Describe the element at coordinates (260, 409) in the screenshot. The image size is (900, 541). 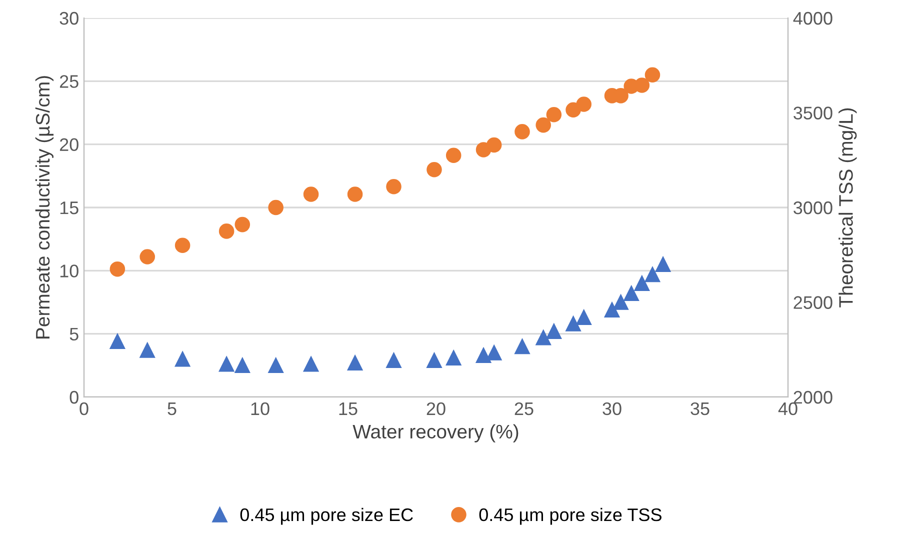
I see `x-tick-label: 10` at that location.